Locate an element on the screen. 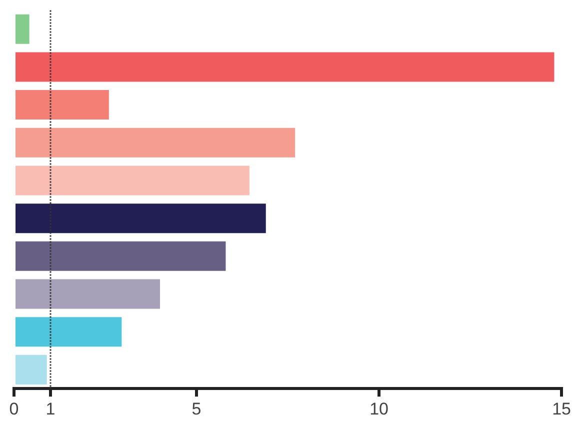 This screenshot has width=574, height=423. x-tick-label: 1 is located at coordinates (51, 408).